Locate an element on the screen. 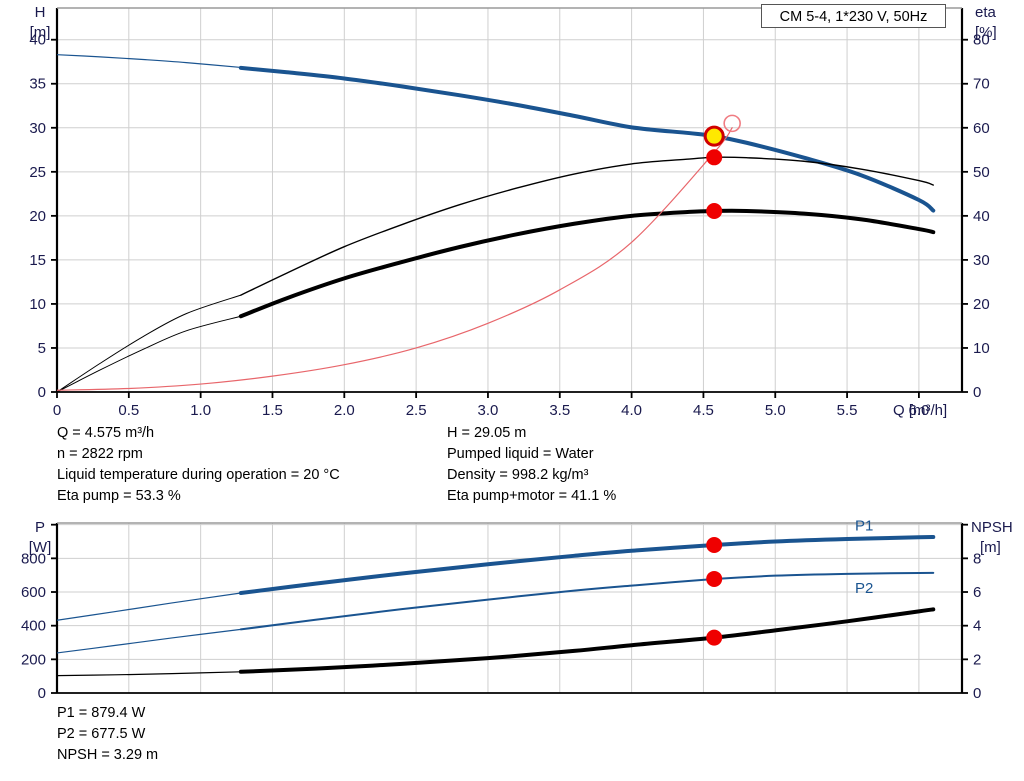 This screenshot has width=1024, height=781. lower-ytick-600: 600 is located at coordinates (33, 592).